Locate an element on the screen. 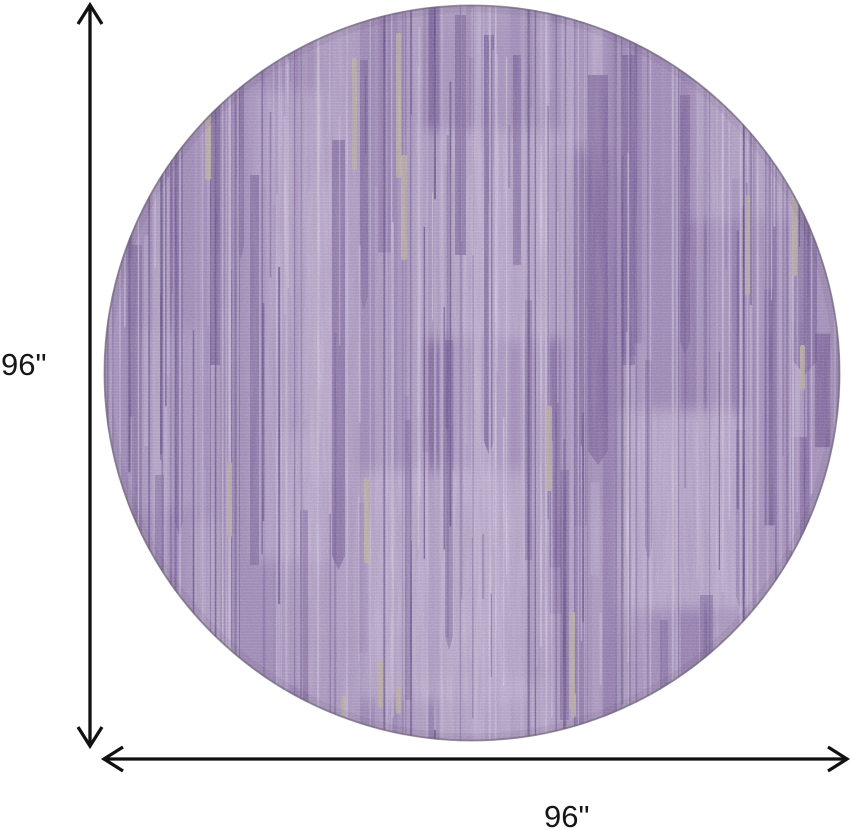 This screenshot has height=830, width=850. height-arrow-up-head is located at coordinates (90, 13).